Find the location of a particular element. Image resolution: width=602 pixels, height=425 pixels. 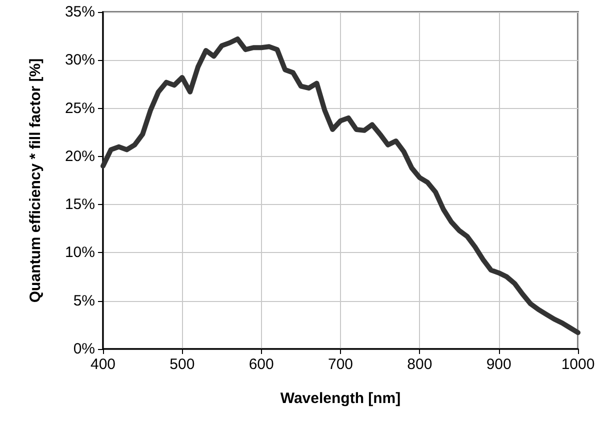

y-axis-title: Quantum efficiency * fill factor [%] is located at coordinates (35, 180).